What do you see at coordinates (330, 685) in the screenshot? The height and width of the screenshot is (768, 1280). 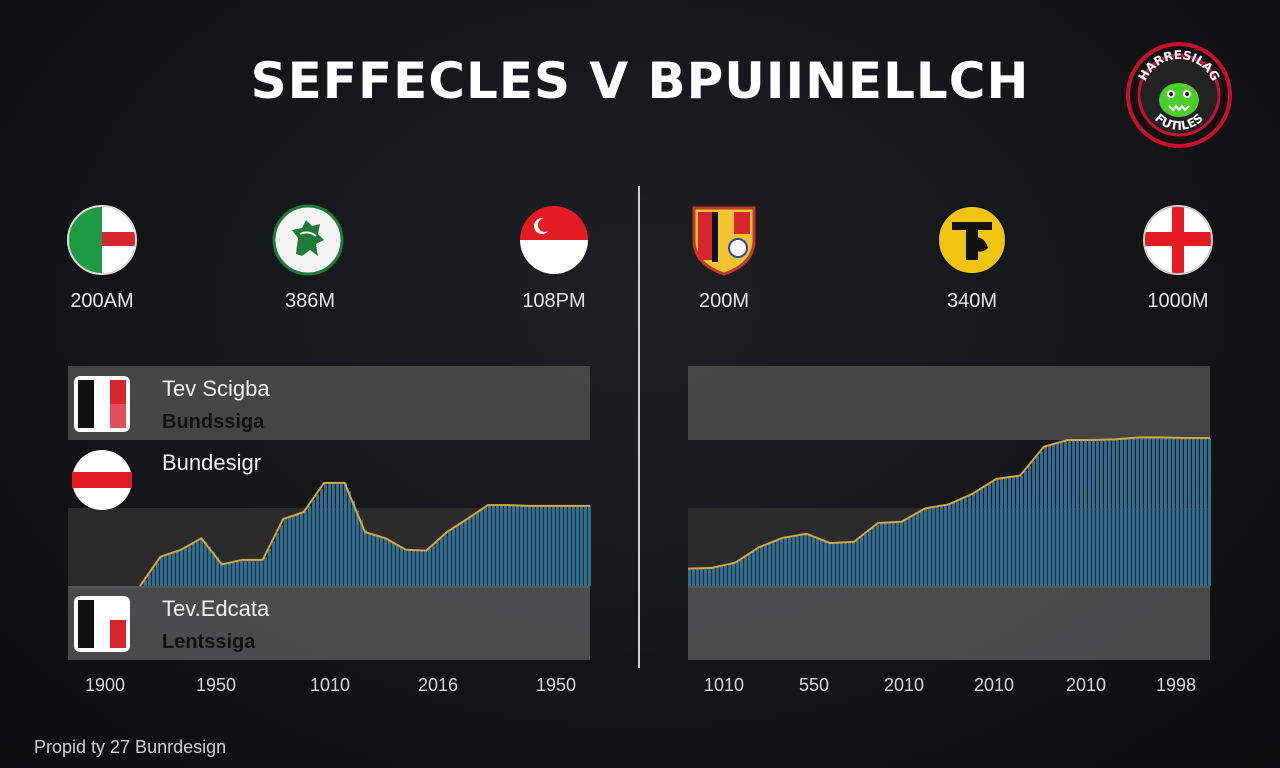 I see `x-tick-label: 1010` at bounding box center [330, 685].